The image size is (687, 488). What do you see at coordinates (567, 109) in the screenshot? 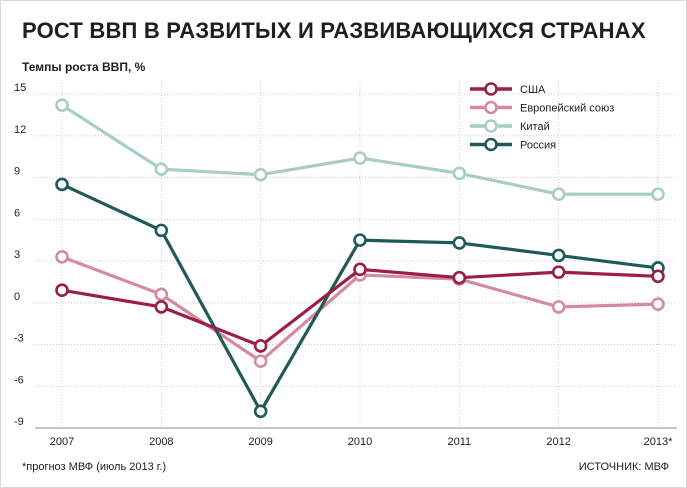
I see `legend-label: Европейский союз` at bounding box center [567, 109].